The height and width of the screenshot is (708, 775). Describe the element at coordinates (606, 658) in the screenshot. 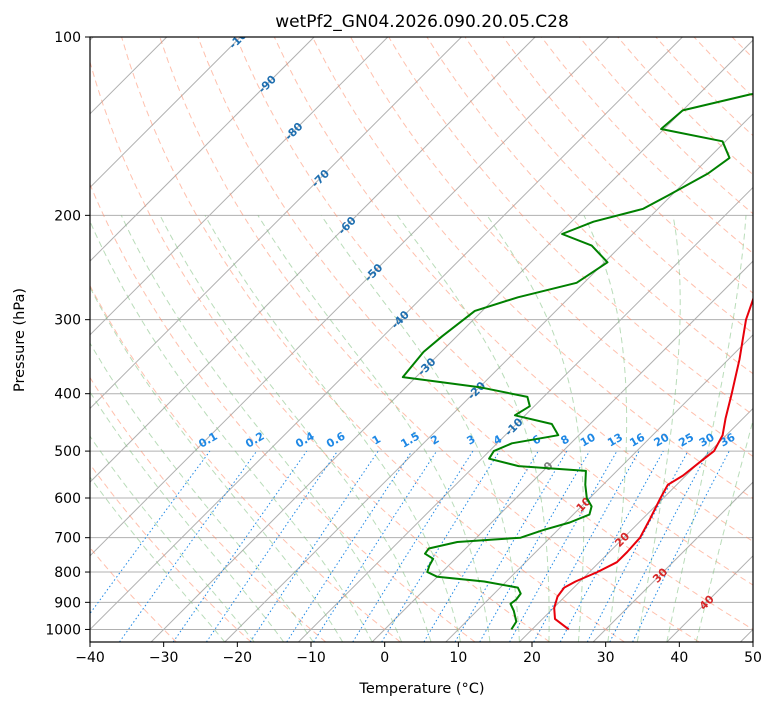

I see `x-tick-label: 30` at that location.